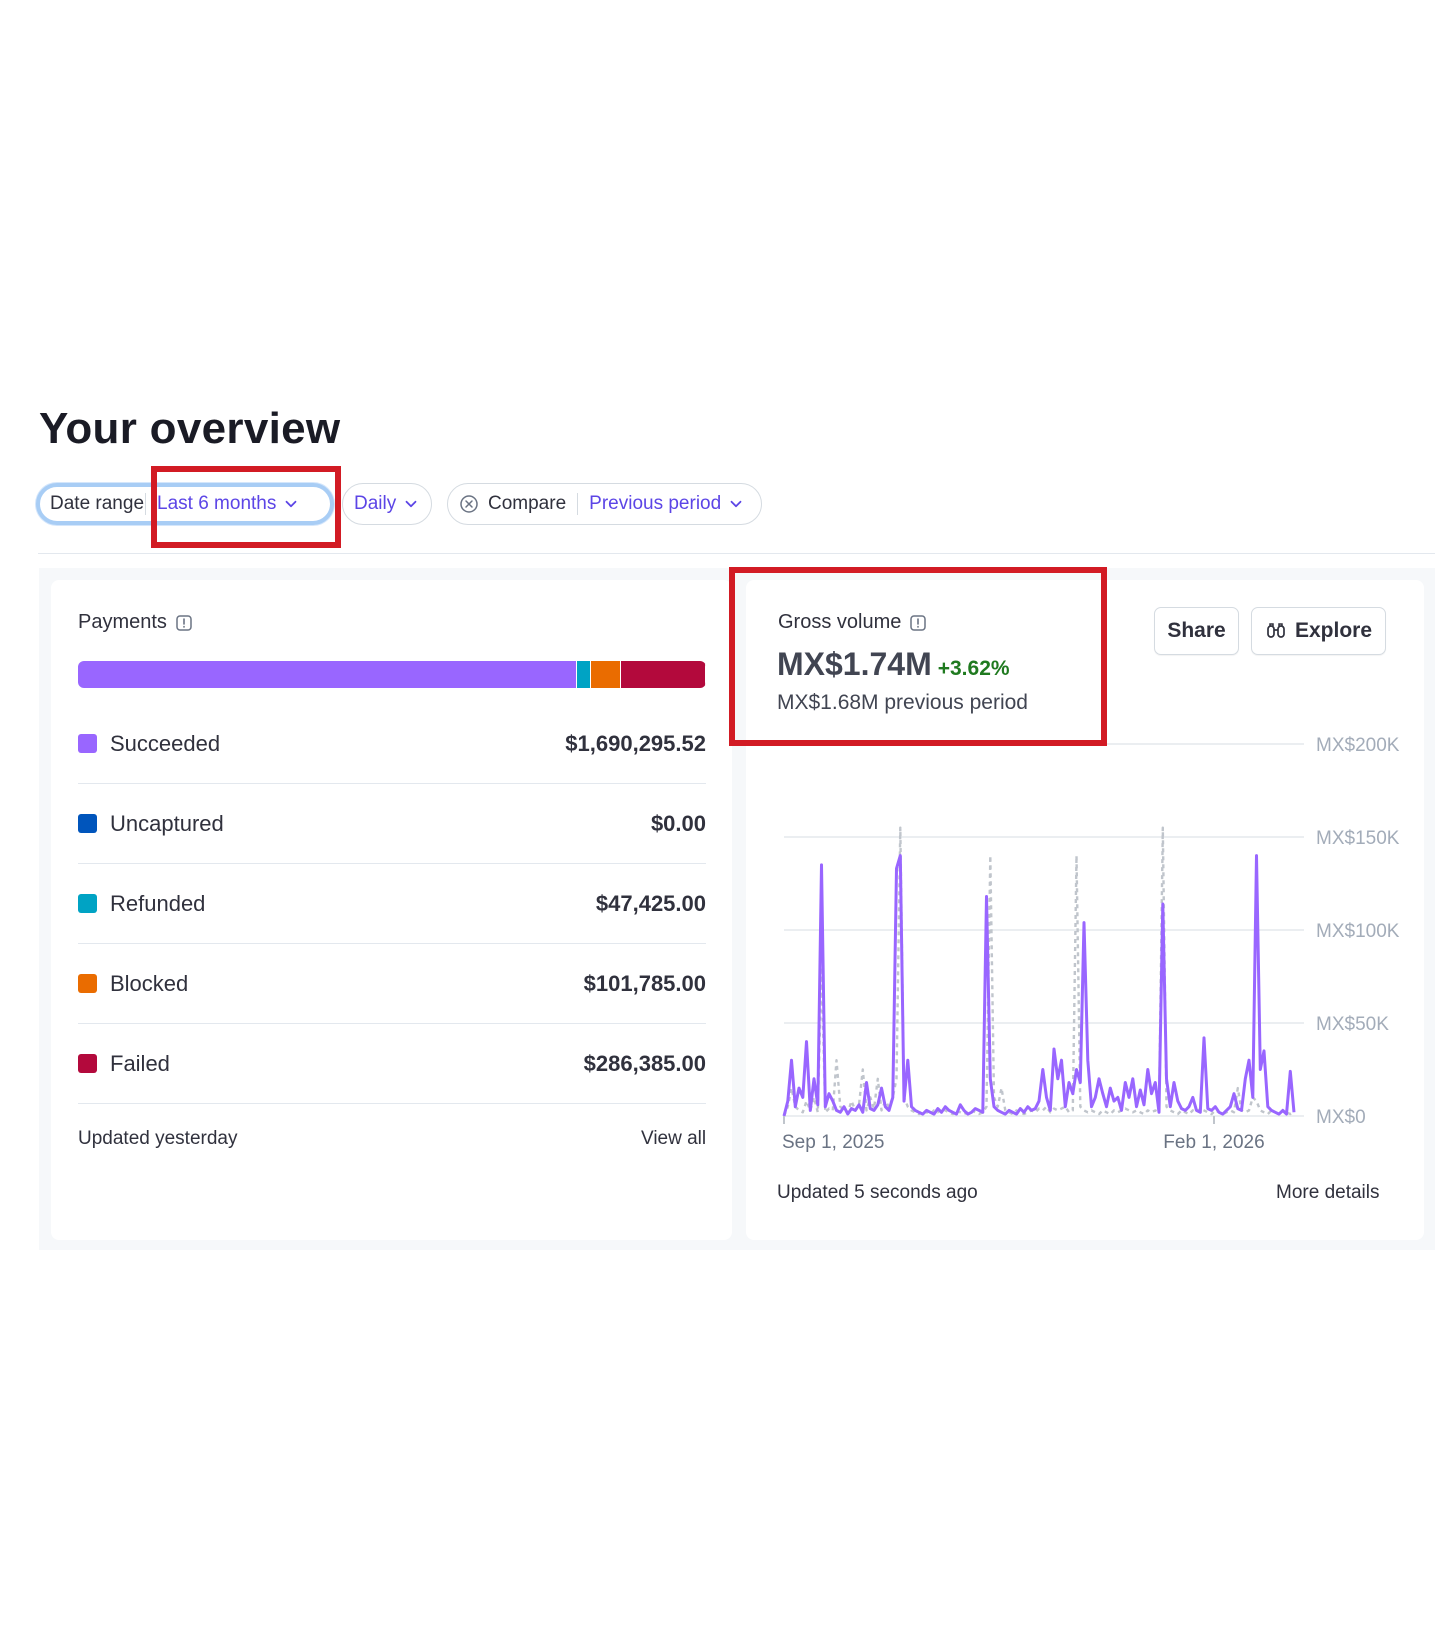 This screenshot has height=1646, width=1435. I want to click on payment-status-label: Blocked, so click(149, 983).